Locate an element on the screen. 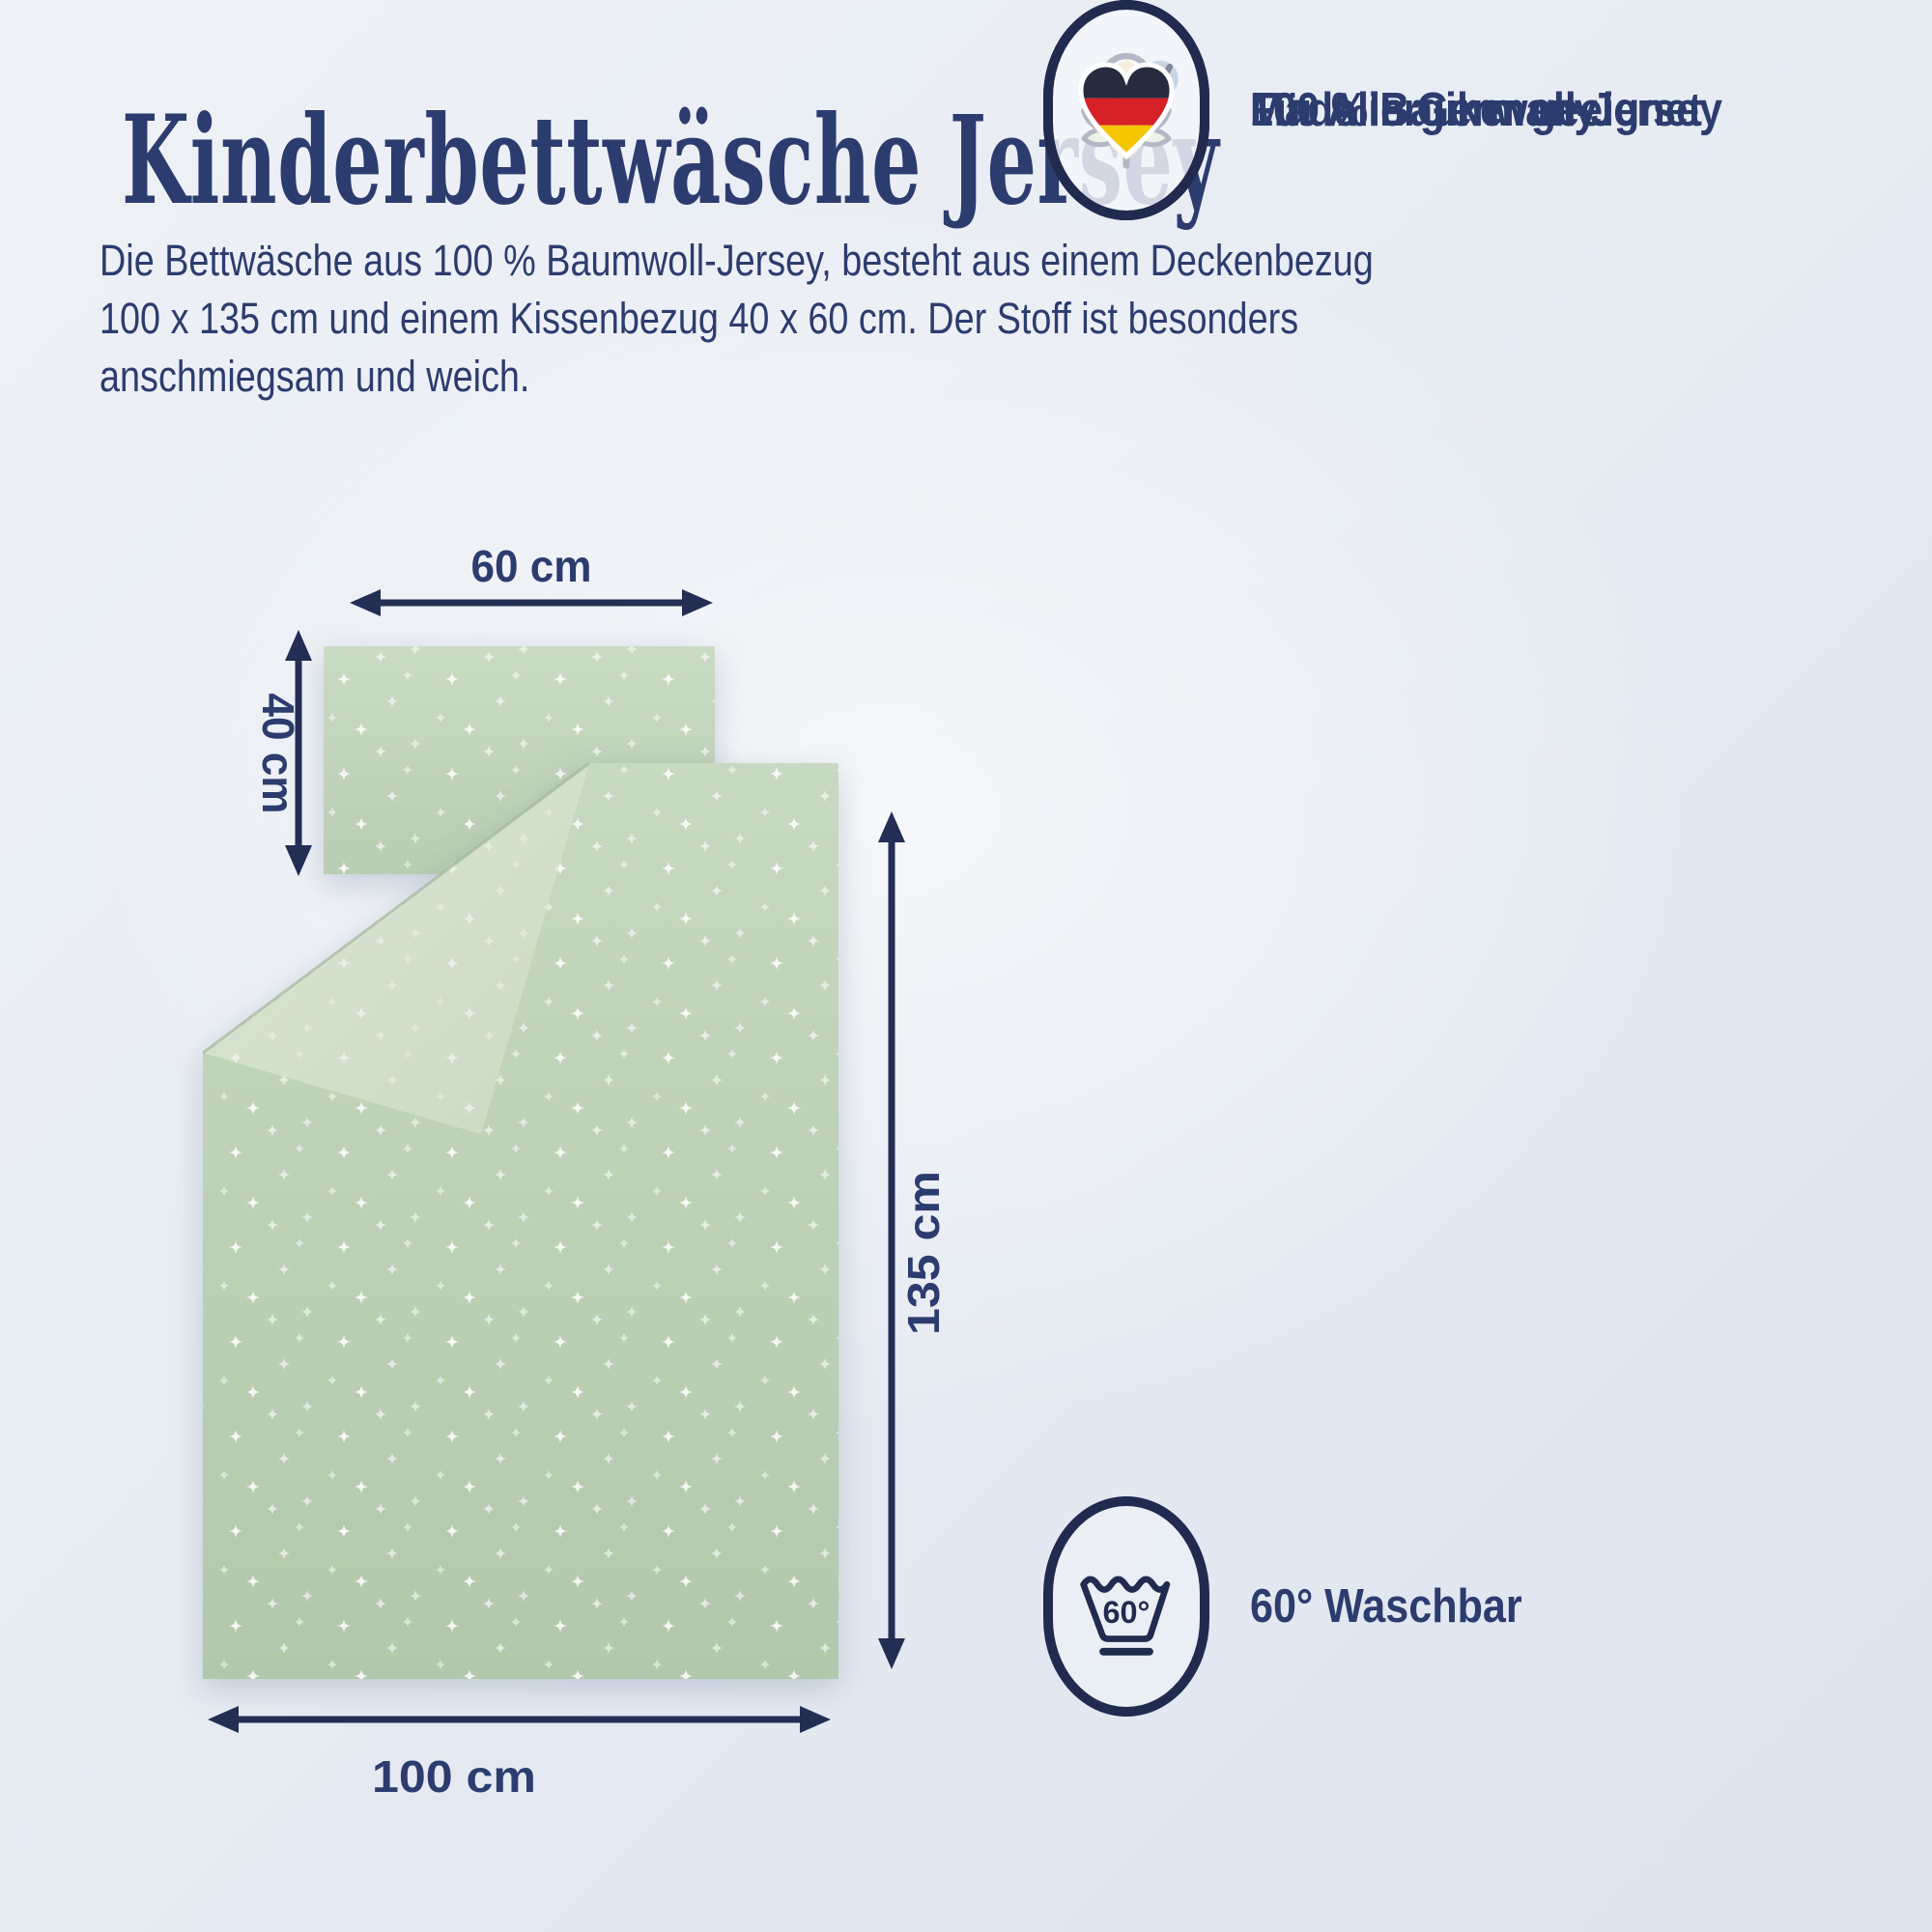  duvet-fold-flap is located at coordinates (396, 947).